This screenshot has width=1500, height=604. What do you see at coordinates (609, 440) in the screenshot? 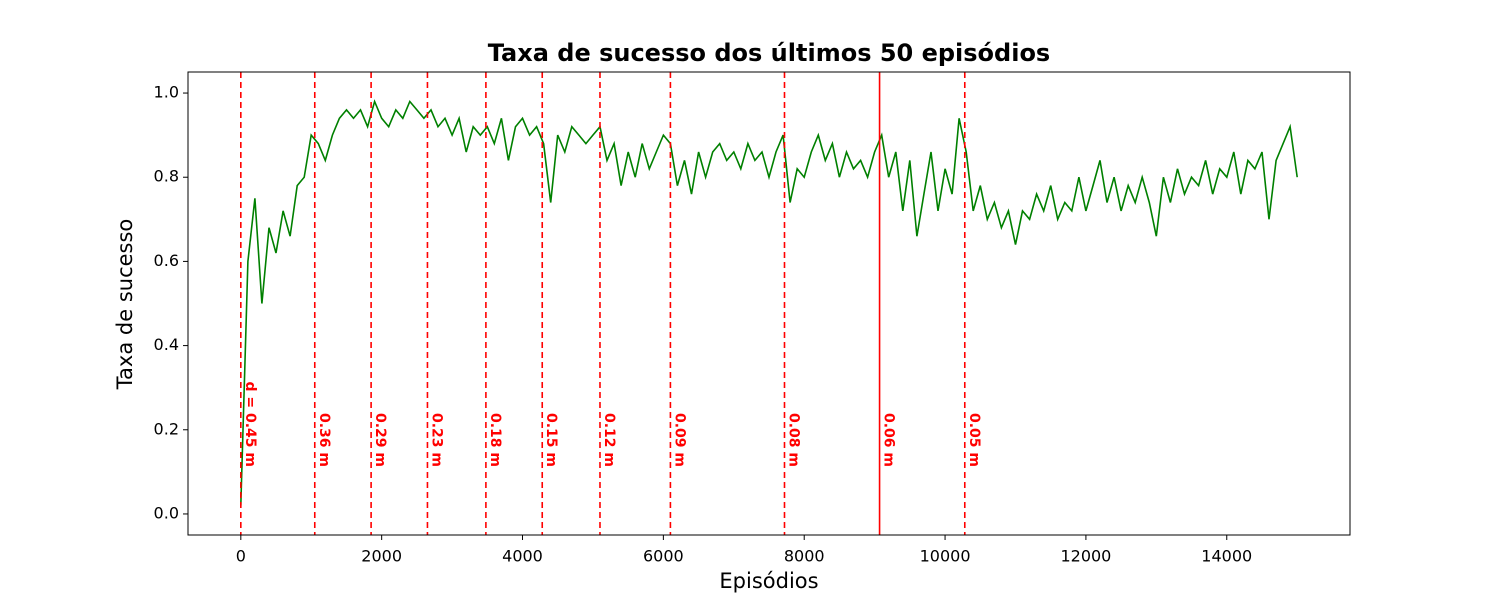
I see `threshold-label: 0.12 m` at bounding box center [609, 440].